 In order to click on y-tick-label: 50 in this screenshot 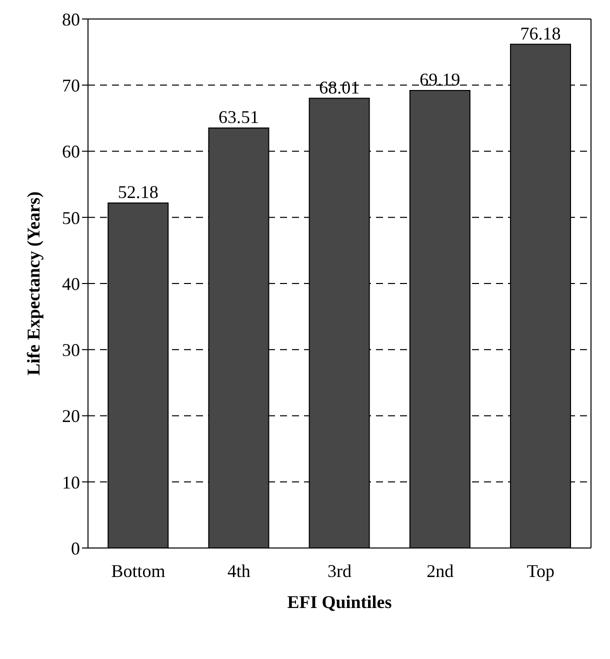, I will do `click(71, 218)`.